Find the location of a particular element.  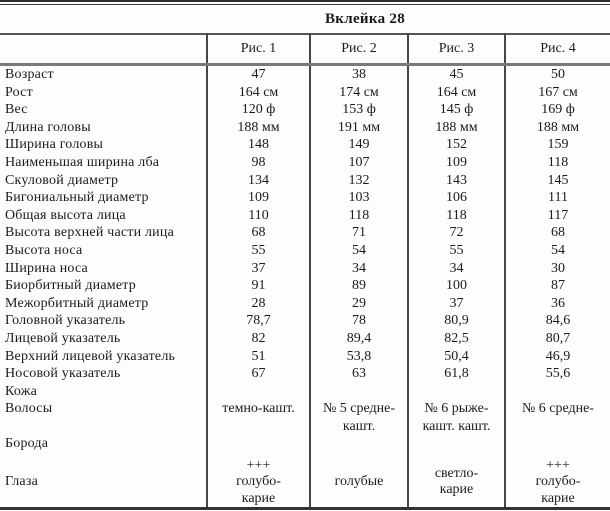

row-label: Волосы is located at coordinates (29, 409).